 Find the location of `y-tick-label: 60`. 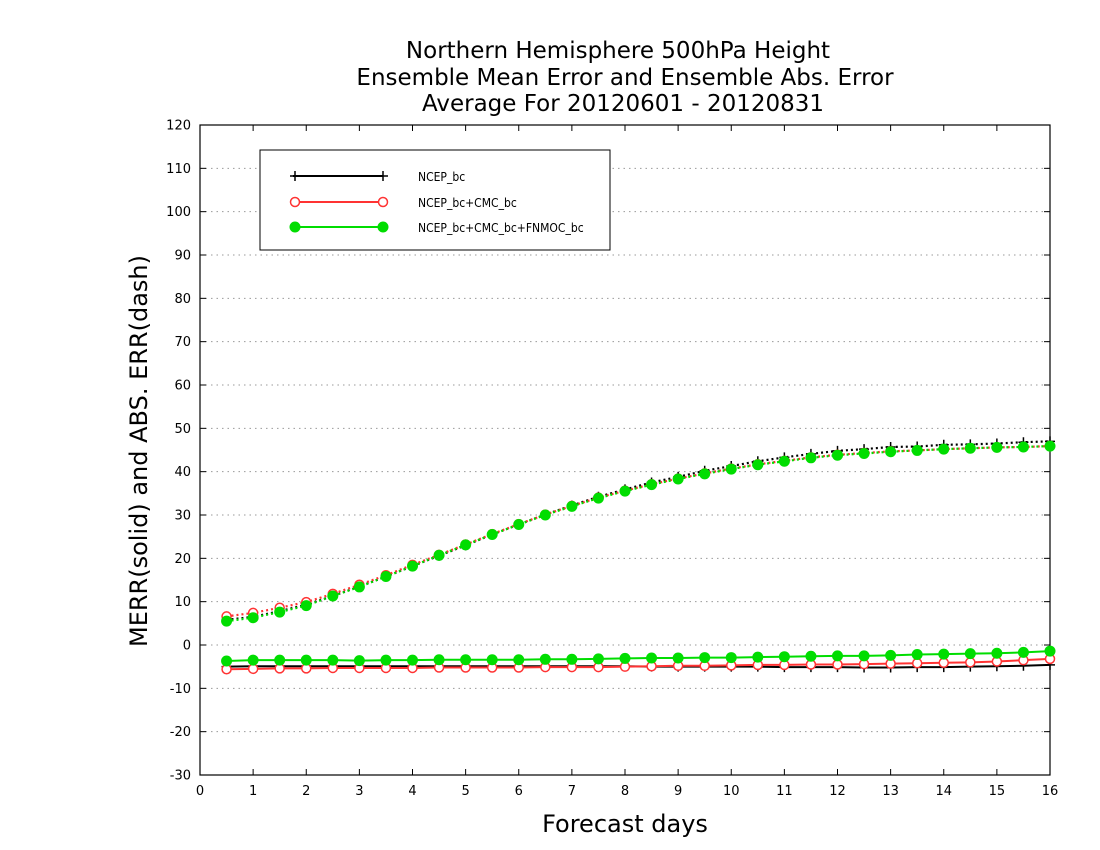

y-tick-label: 60 is located at coordinates (182, 386).